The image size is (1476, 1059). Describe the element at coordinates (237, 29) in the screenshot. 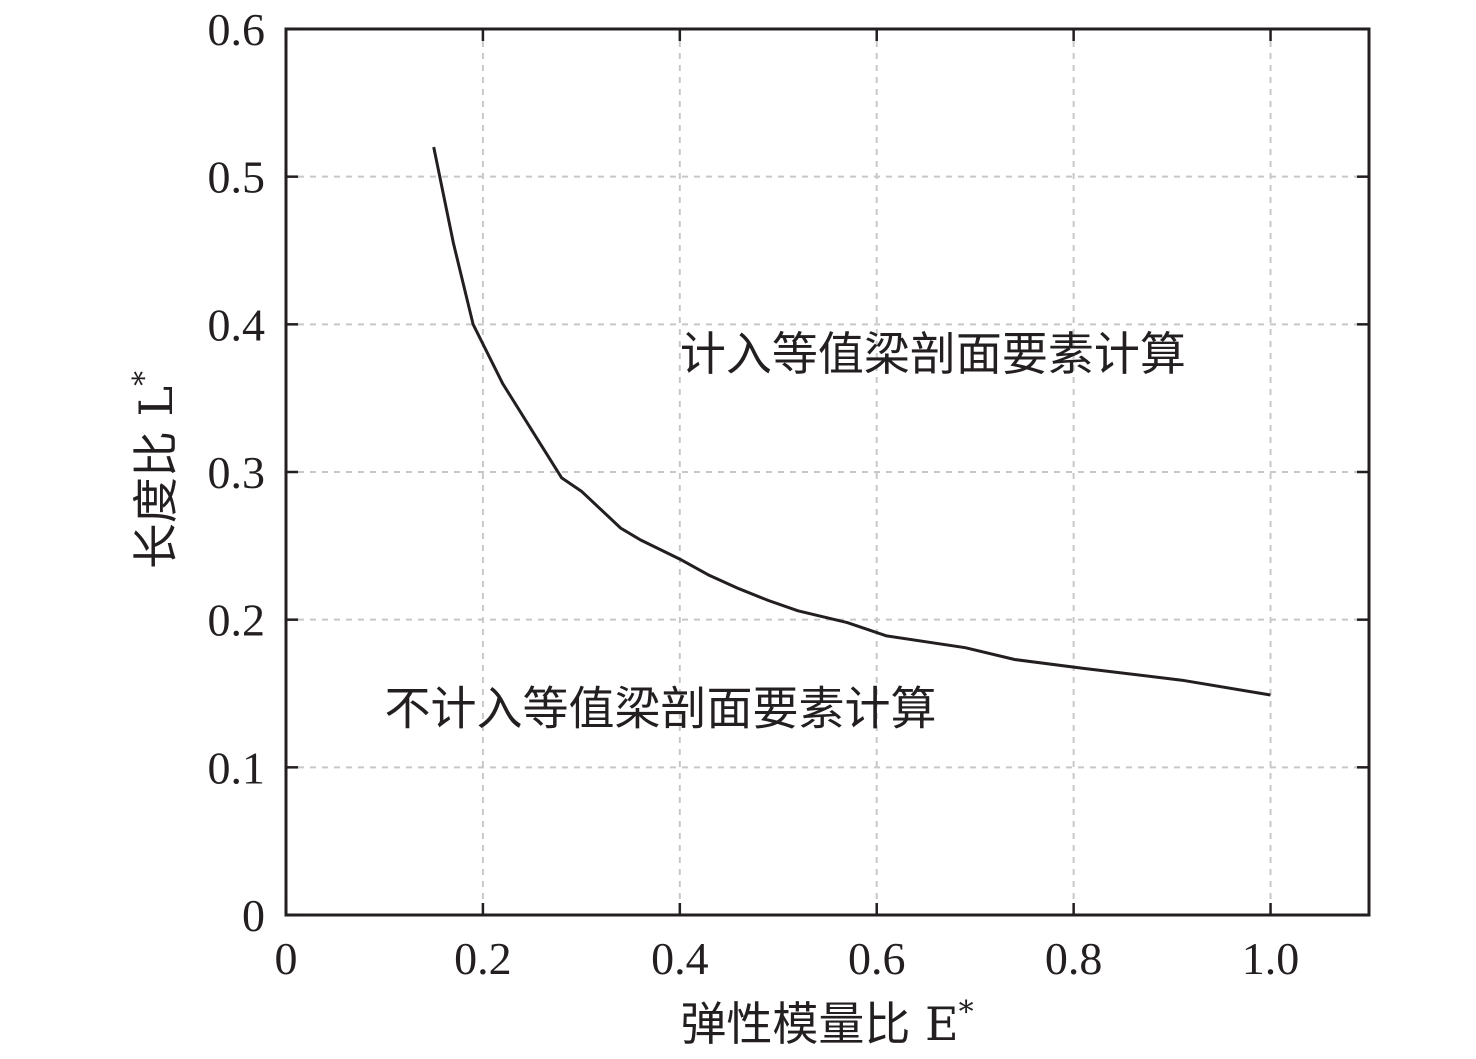

I see `y-tick-label: 0.6` at that location.